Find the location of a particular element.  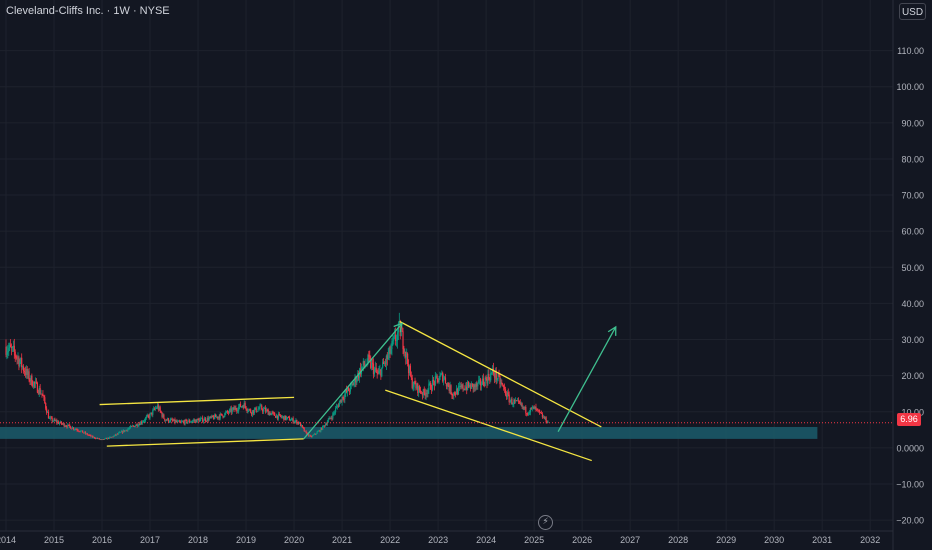

x-tick-label: 2018 is located at coordinates (198, 540).